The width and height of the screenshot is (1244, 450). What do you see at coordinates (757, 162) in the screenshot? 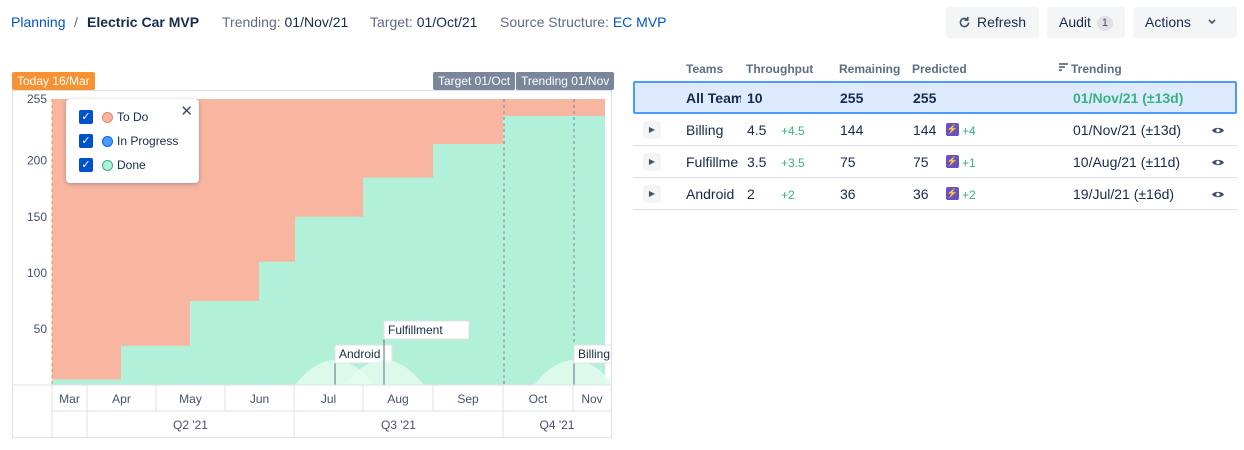
I see `throughput-value: 3.5` at bounding box center [757, 162].